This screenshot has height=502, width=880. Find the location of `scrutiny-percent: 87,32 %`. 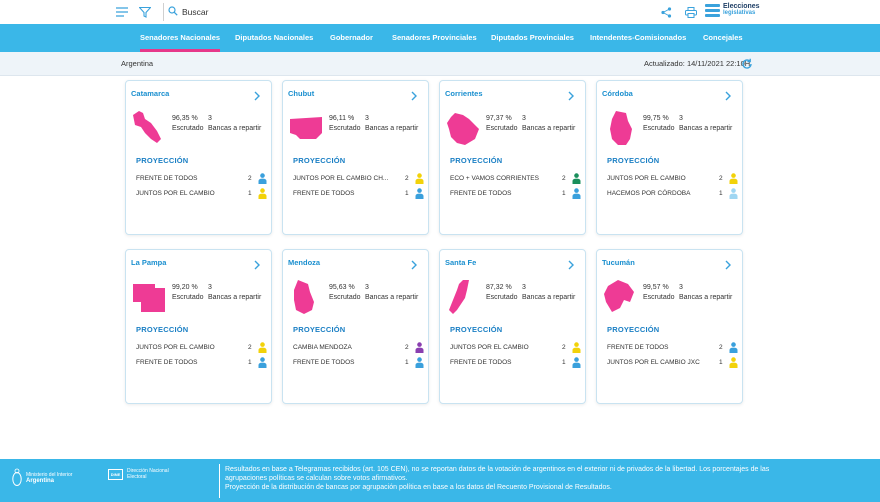

scrutiny-percent: 87,32 % is located at coordinates (499, 287).